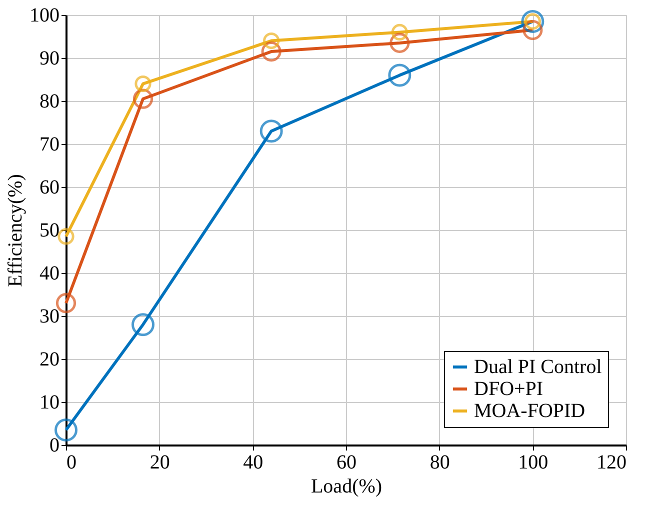  I want to click on y-axis-title: Efficiency(%), so click(15, 230).